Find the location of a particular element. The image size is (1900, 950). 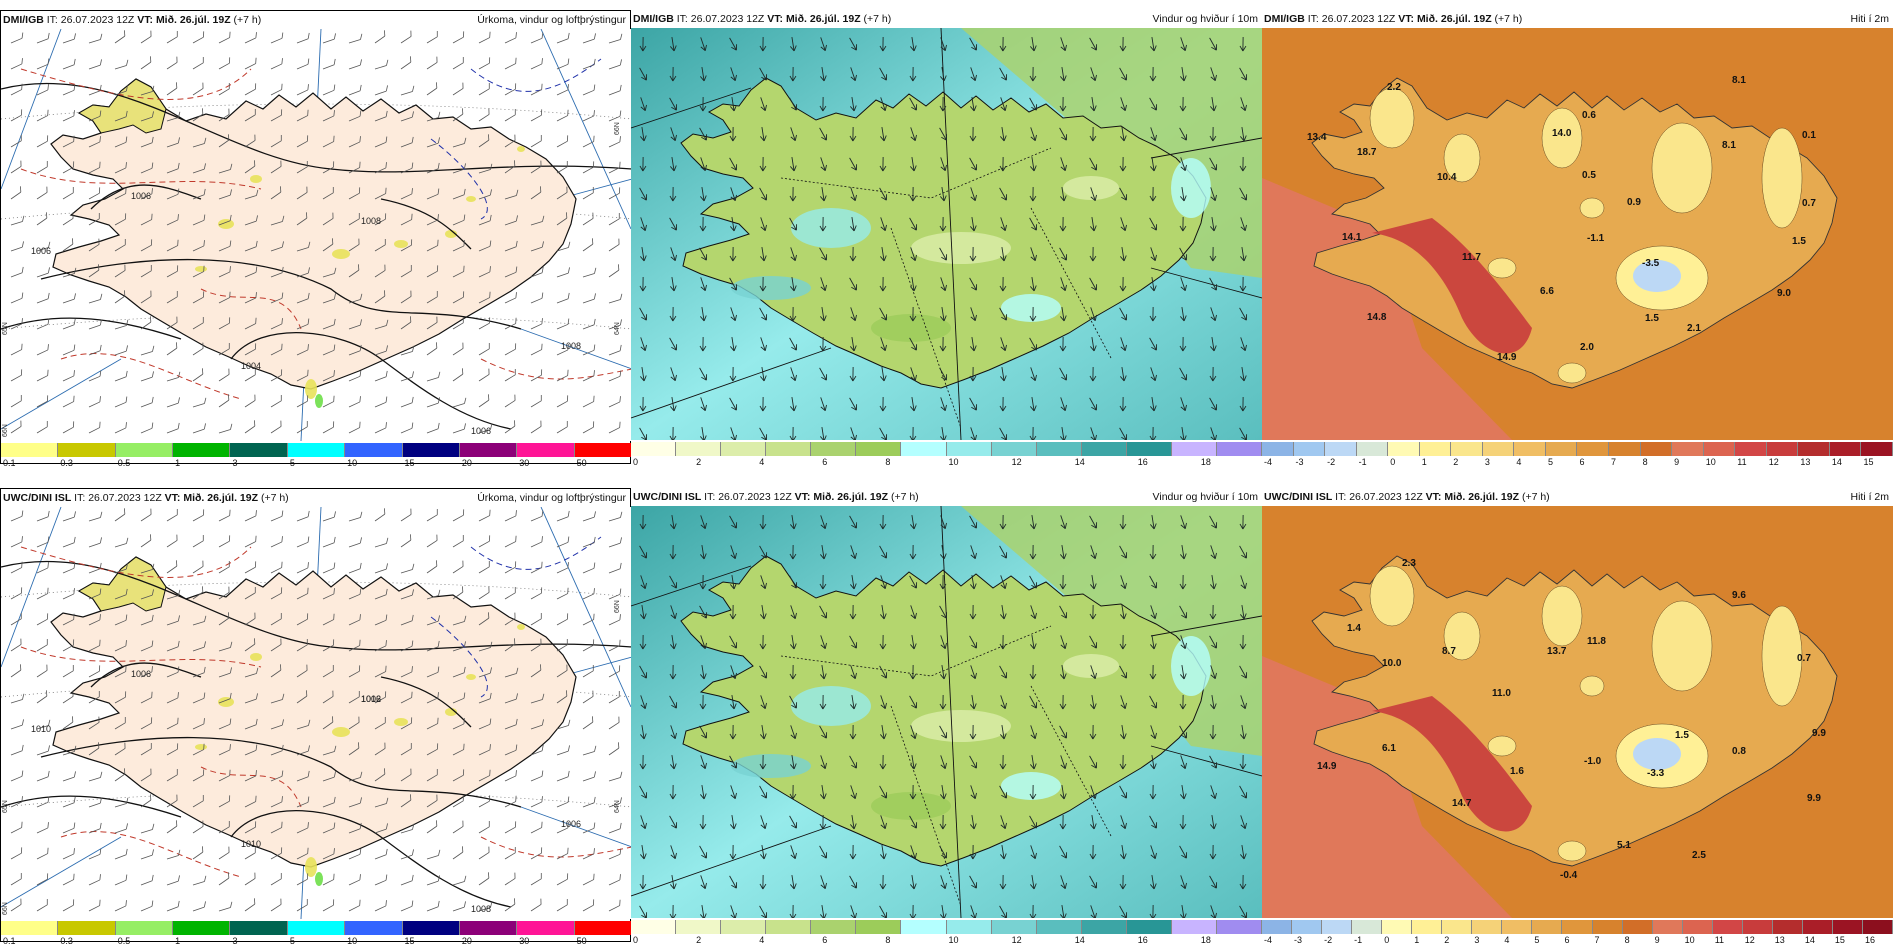

temperature-value: 14.8 is located at coordinates (1377, 317).